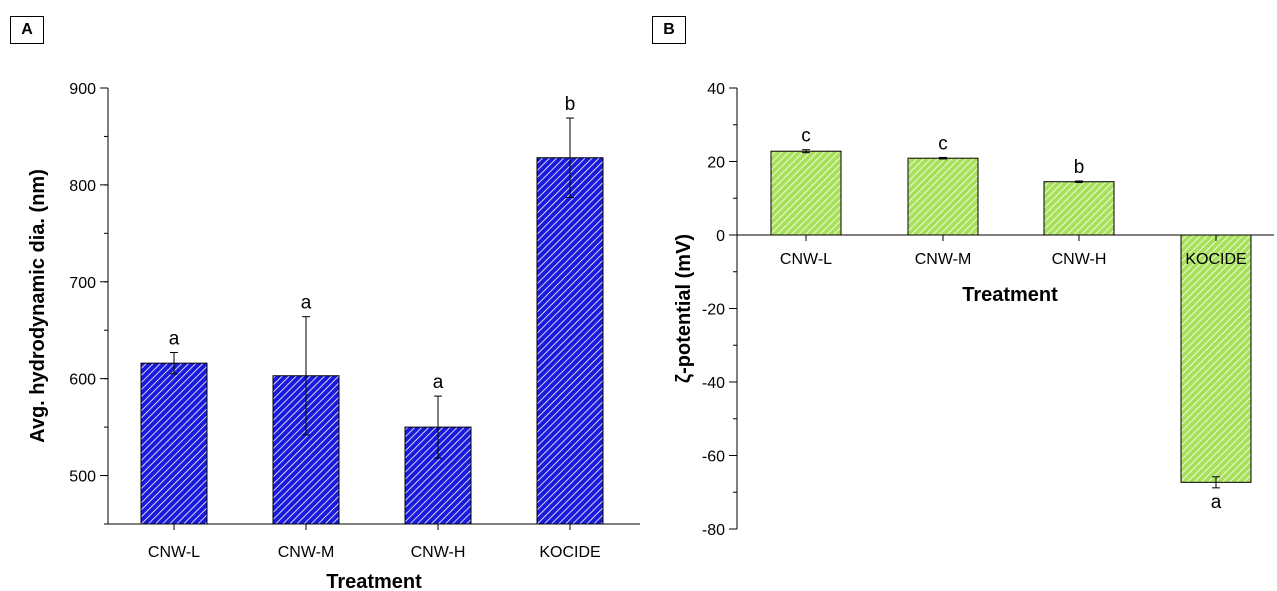 The width and height of the screenshot is (1277, 591). Describe the element at coordinates (82, 186) in the screenshot. I see `y-tick-label: 800` at that location.